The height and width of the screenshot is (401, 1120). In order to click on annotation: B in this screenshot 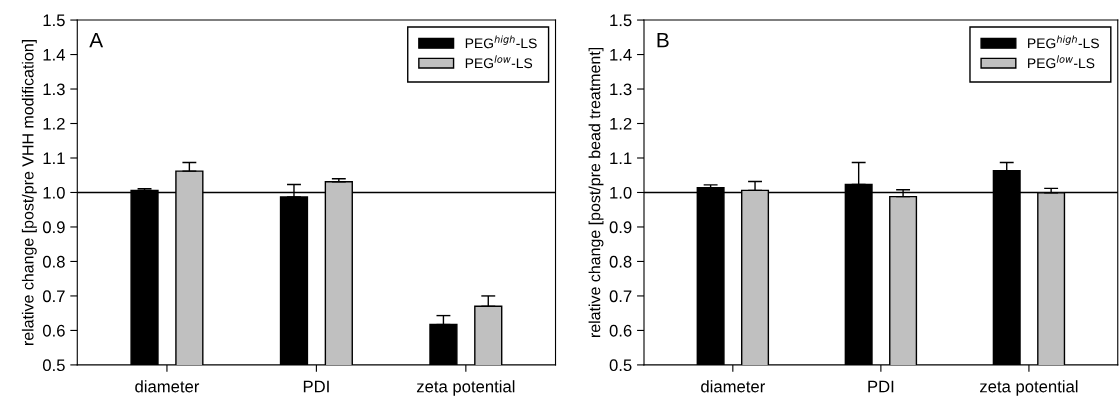, I will do `click(663, 40)`.